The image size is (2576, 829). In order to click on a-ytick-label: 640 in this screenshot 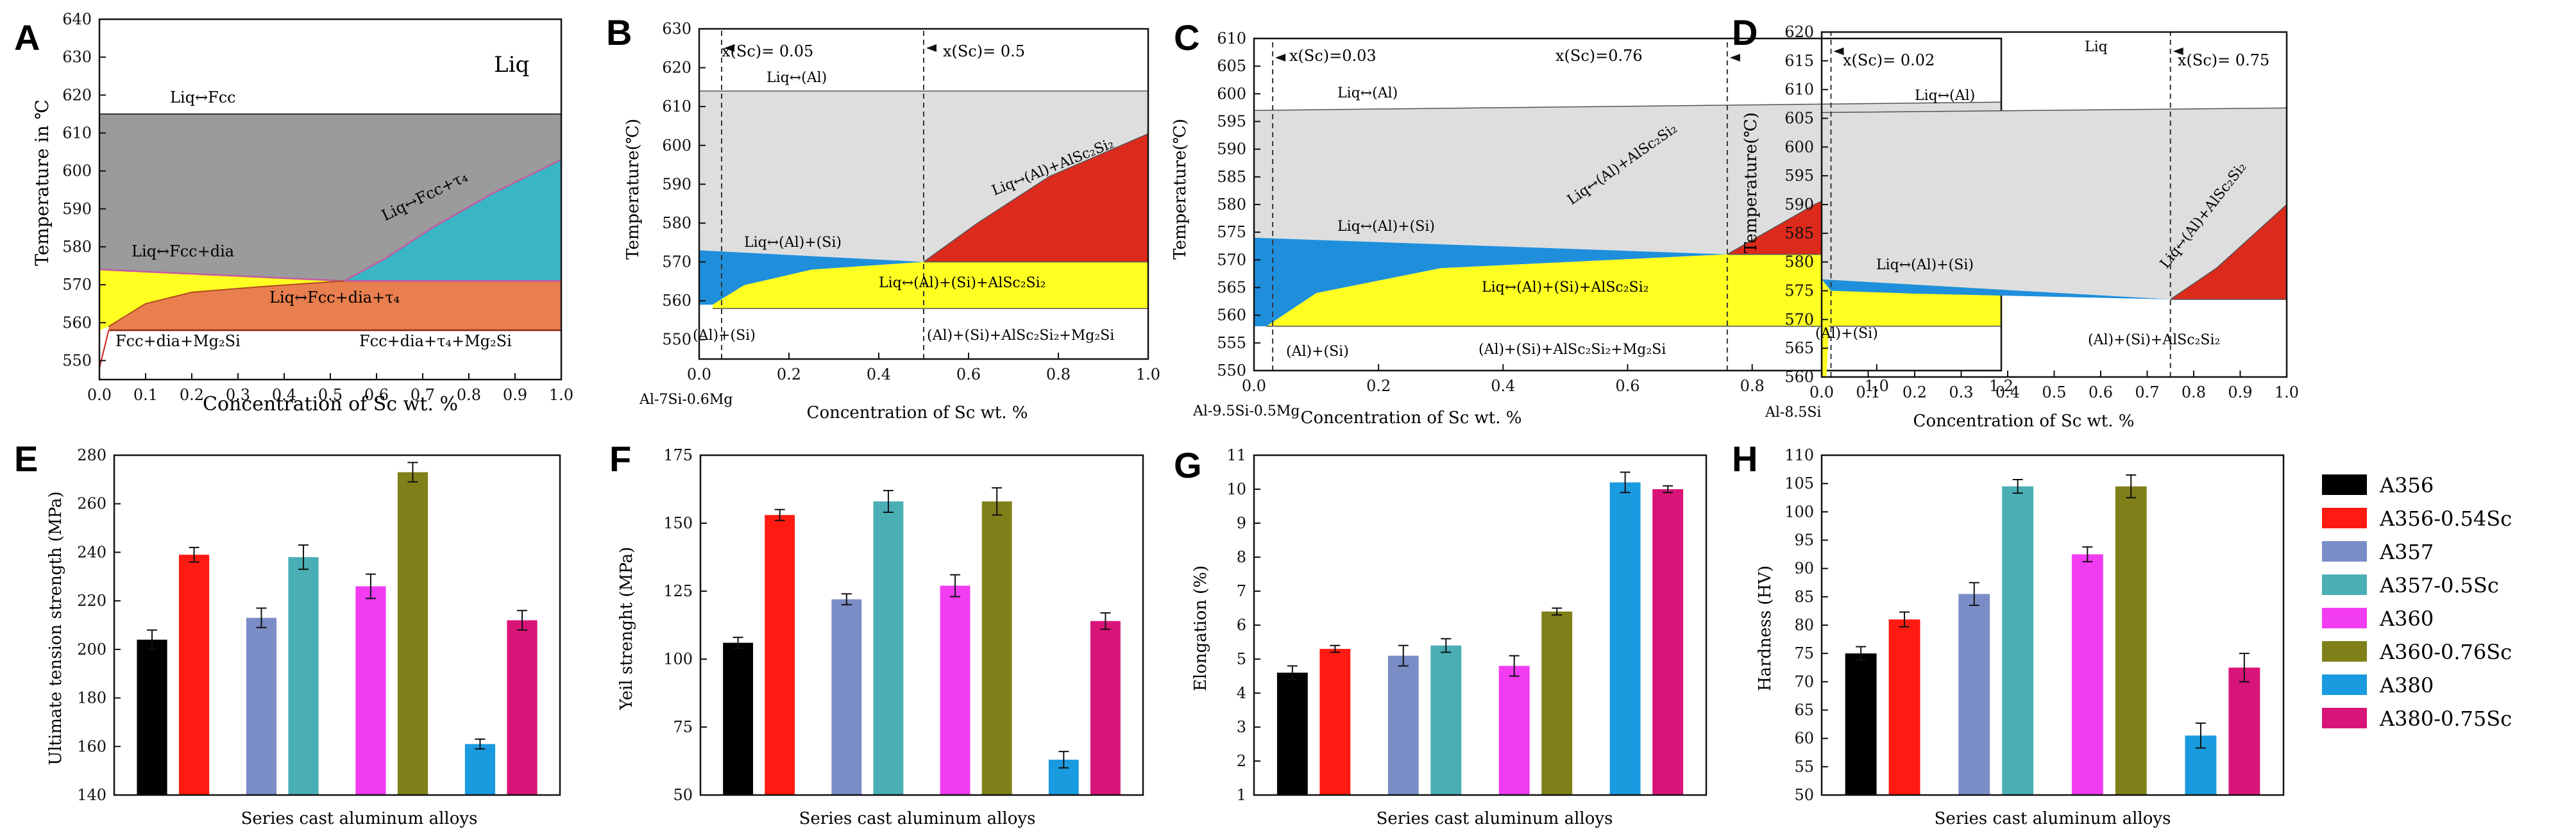, I will do `click(77, 19)`.